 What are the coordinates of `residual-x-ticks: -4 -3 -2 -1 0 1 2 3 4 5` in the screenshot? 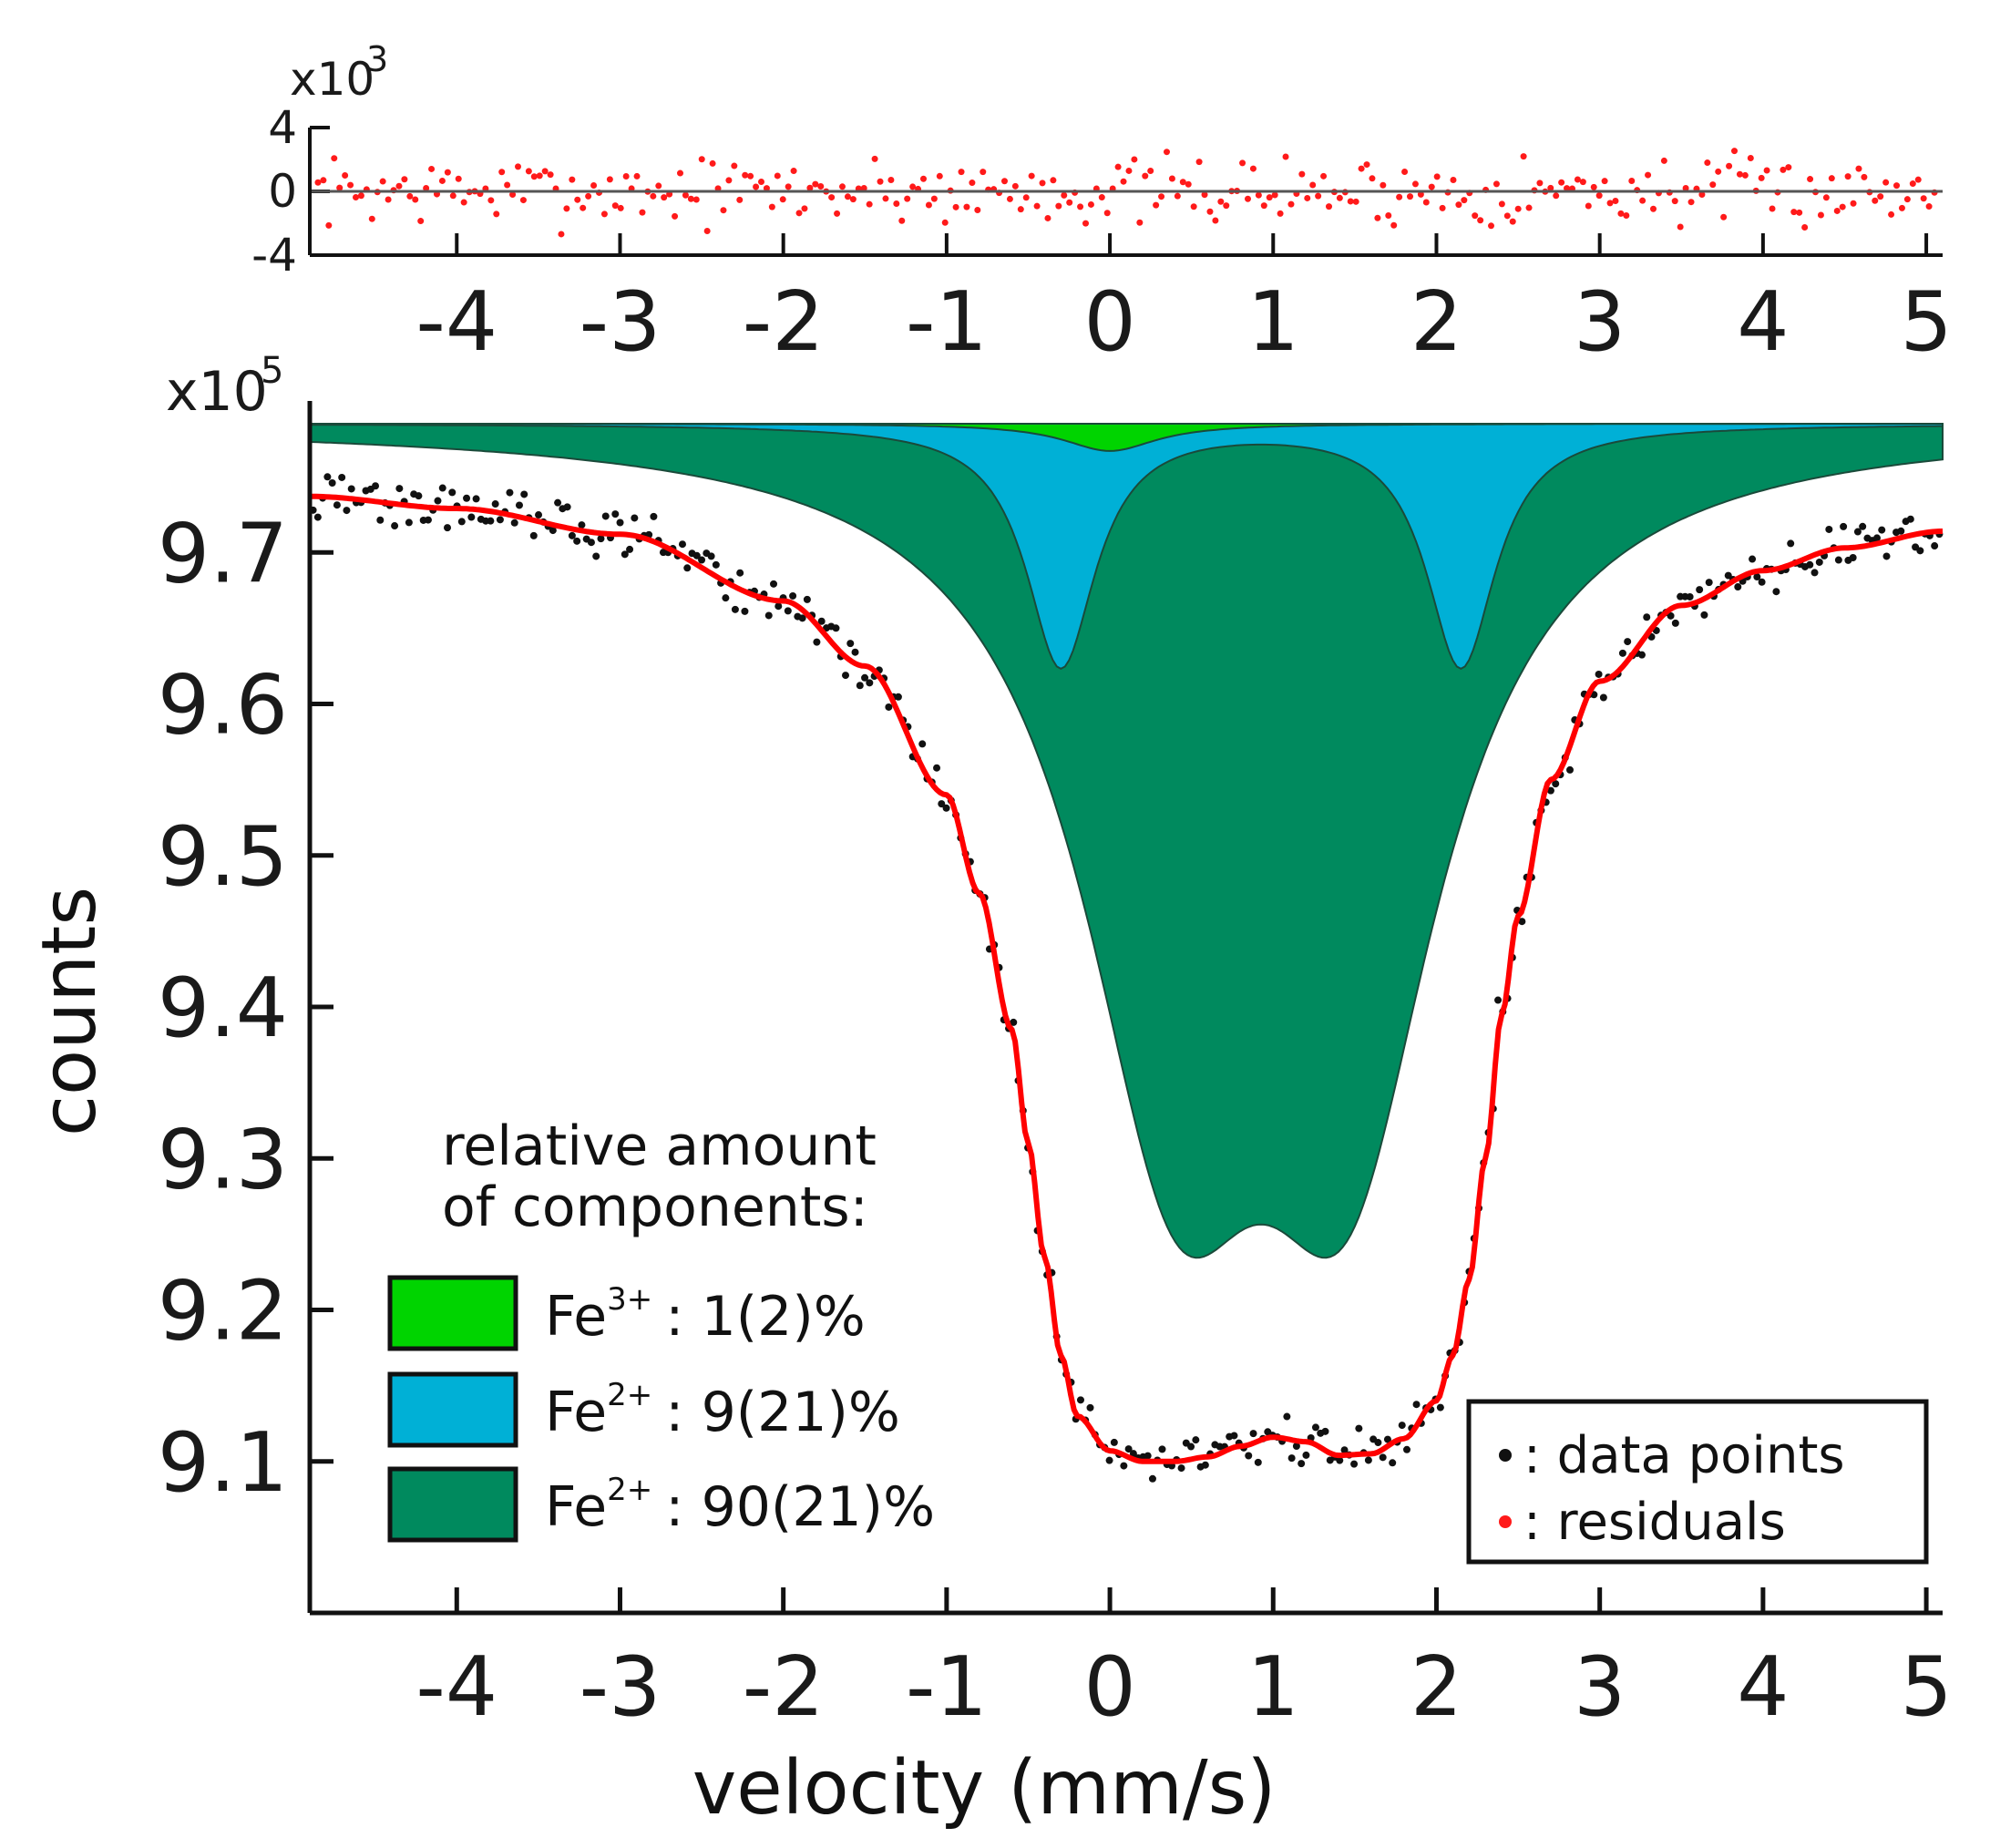 It's located at (1184, 301).